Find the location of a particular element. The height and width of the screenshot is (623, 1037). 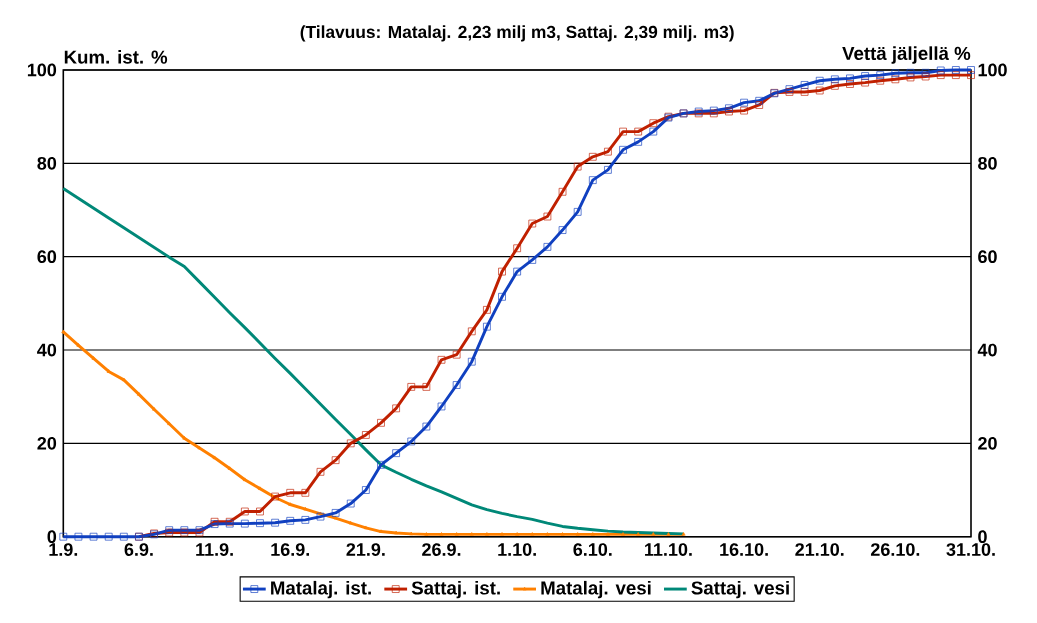

y-tick-label: 80 is located at coordinates (47, 163).